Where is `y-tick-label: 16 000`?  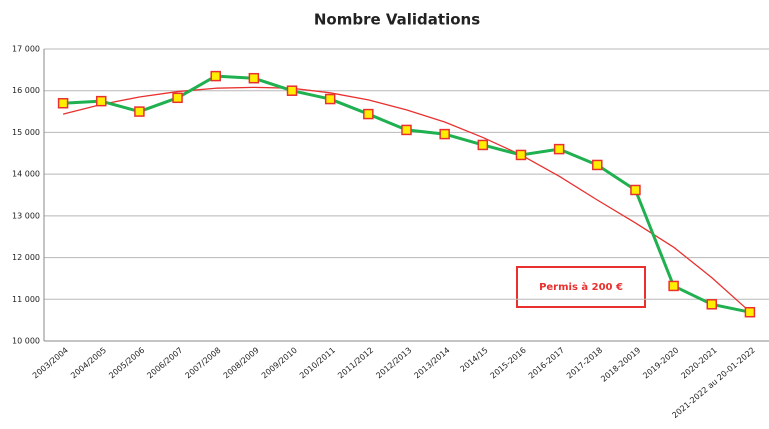 y-tick-label: 16 000 is located at coordinates (26, 90).